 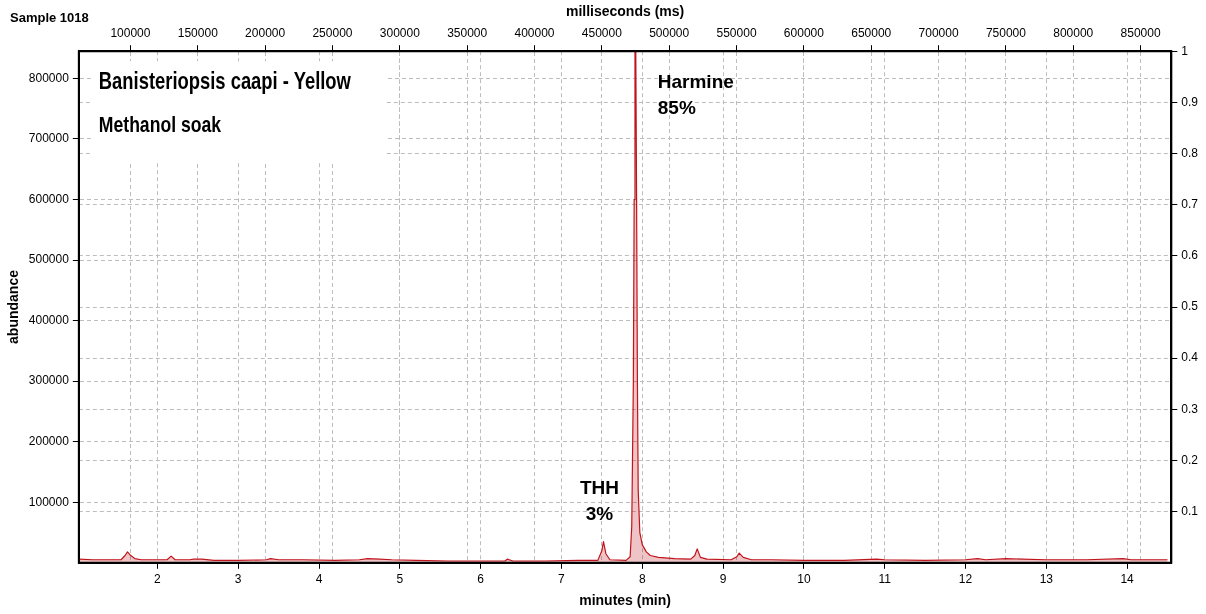 What do you see at coordinates (1006, 33) in the screenshot?
I see `x2-tick-label: 750000` at bounding box center [1006, 33].